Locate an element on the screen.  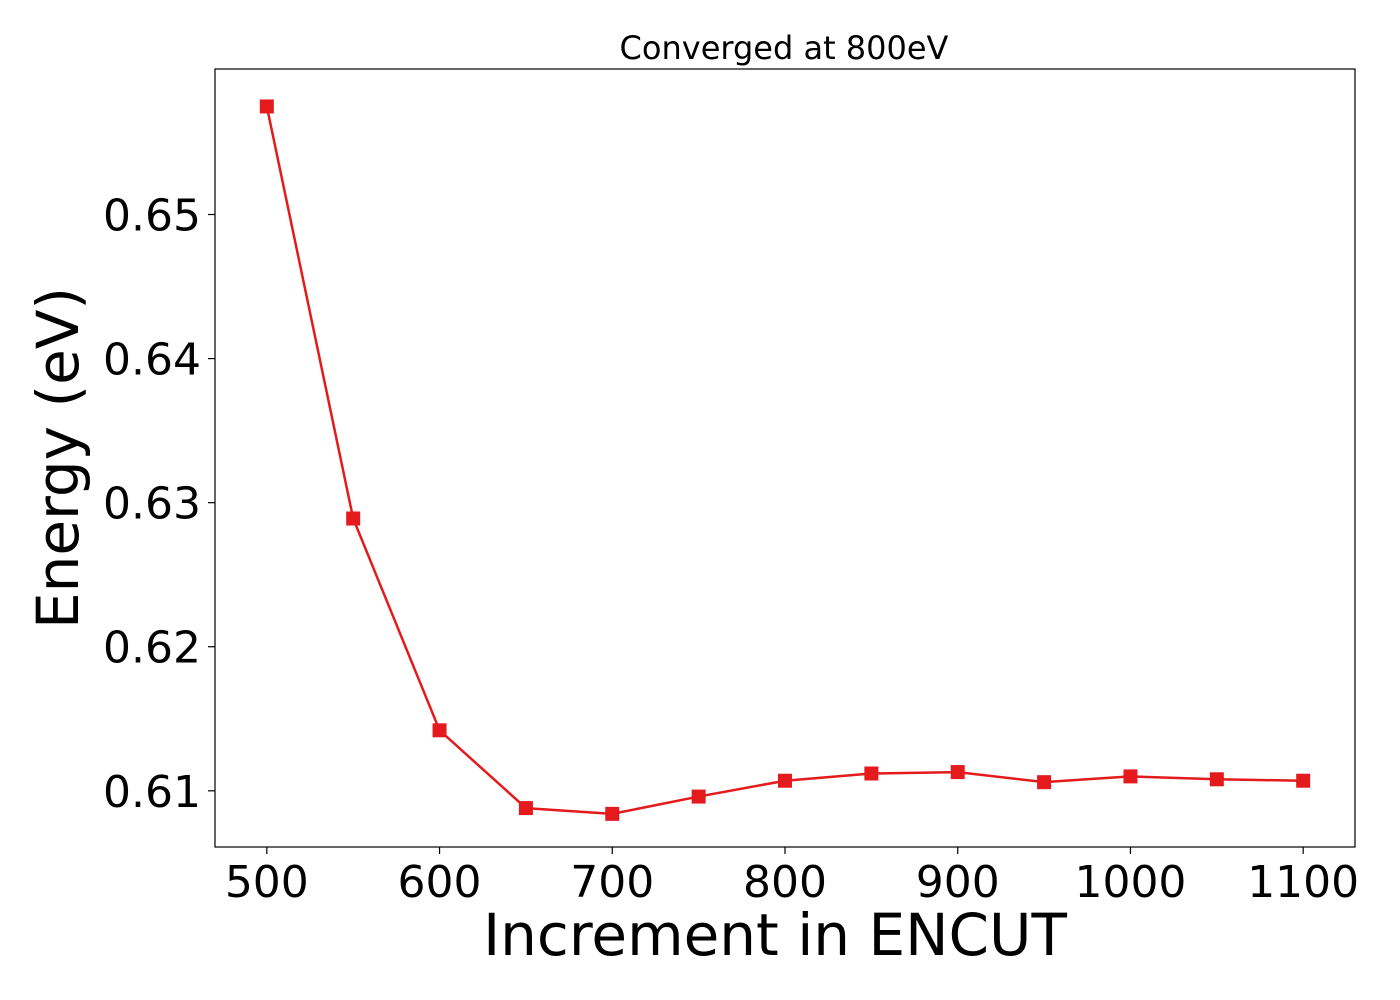
y-tick-label: 0.62 is located at coordinates (152, 648).